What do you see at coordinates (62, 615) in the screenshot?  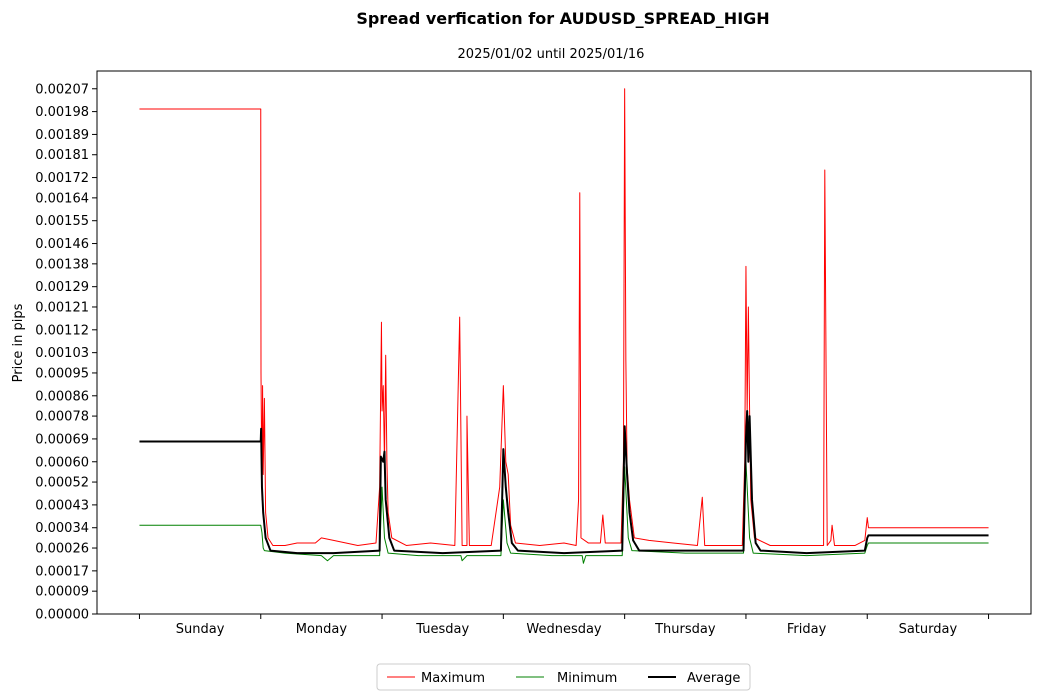 I see `y-tick-label: 0.00000` at bounding box center [62, 615].